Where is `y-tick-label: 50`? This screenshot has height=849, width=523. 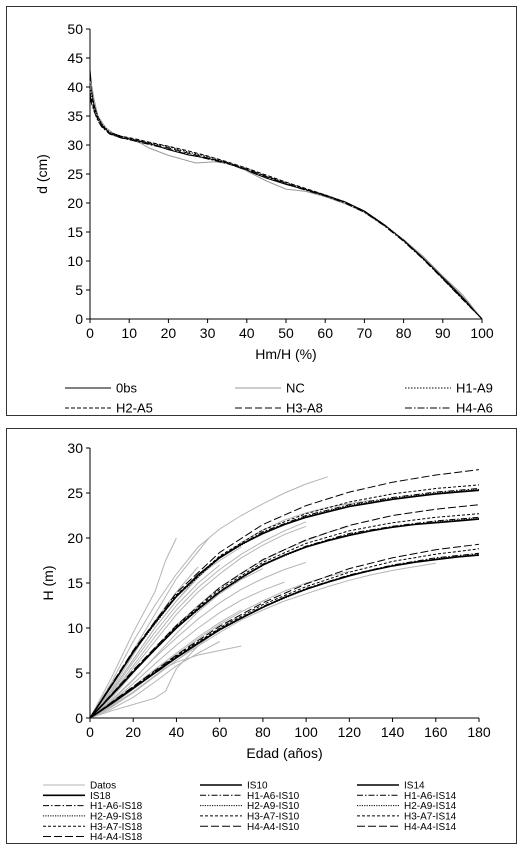 y-tick-label: 50 is located at coordinates (75, 29).